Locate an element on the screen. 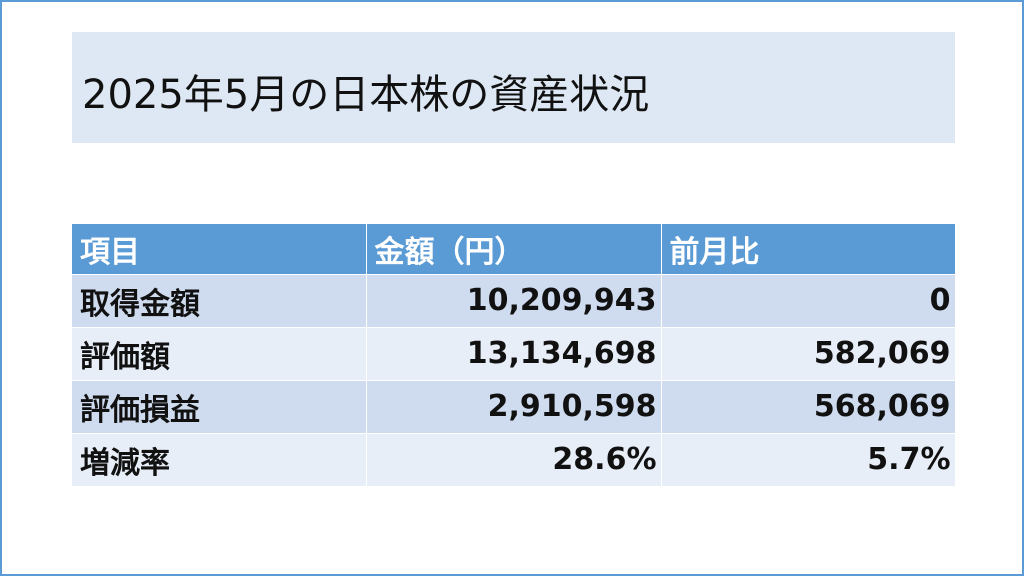 This screenshot has height=576, width=1024. table-row: 評価損益 2,910,598 568,069 is located at coordinates (514, 407).